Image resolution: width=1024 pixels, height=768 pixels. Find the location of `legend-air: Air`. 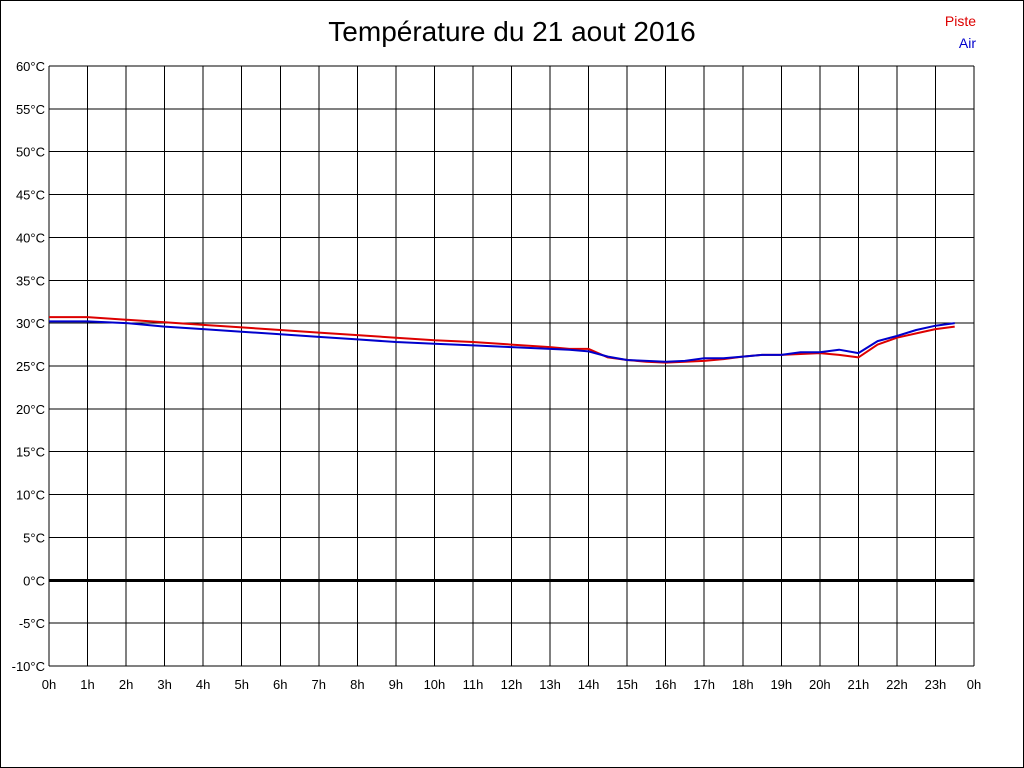

legend-air: Air is located at coordinates (967, 43).